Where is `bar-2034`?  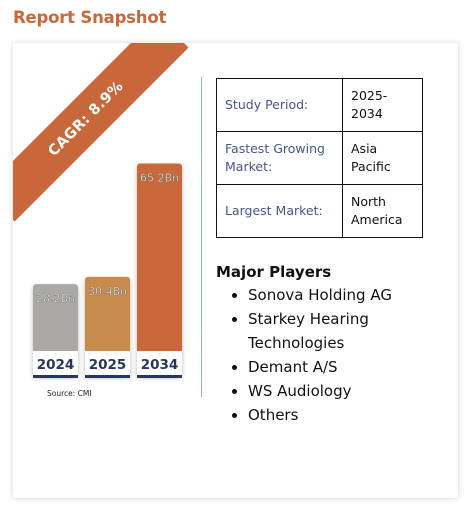
bar-2034 is located at coordinates (159, 269).